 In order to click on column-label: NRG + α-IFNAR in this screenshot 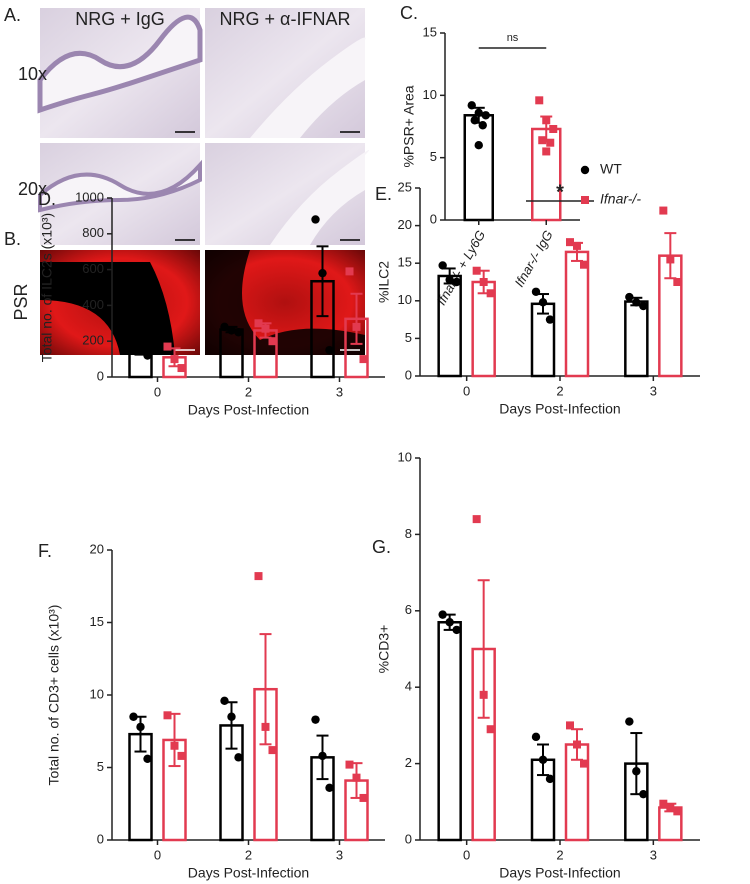, I will do `click(285, 19)`.